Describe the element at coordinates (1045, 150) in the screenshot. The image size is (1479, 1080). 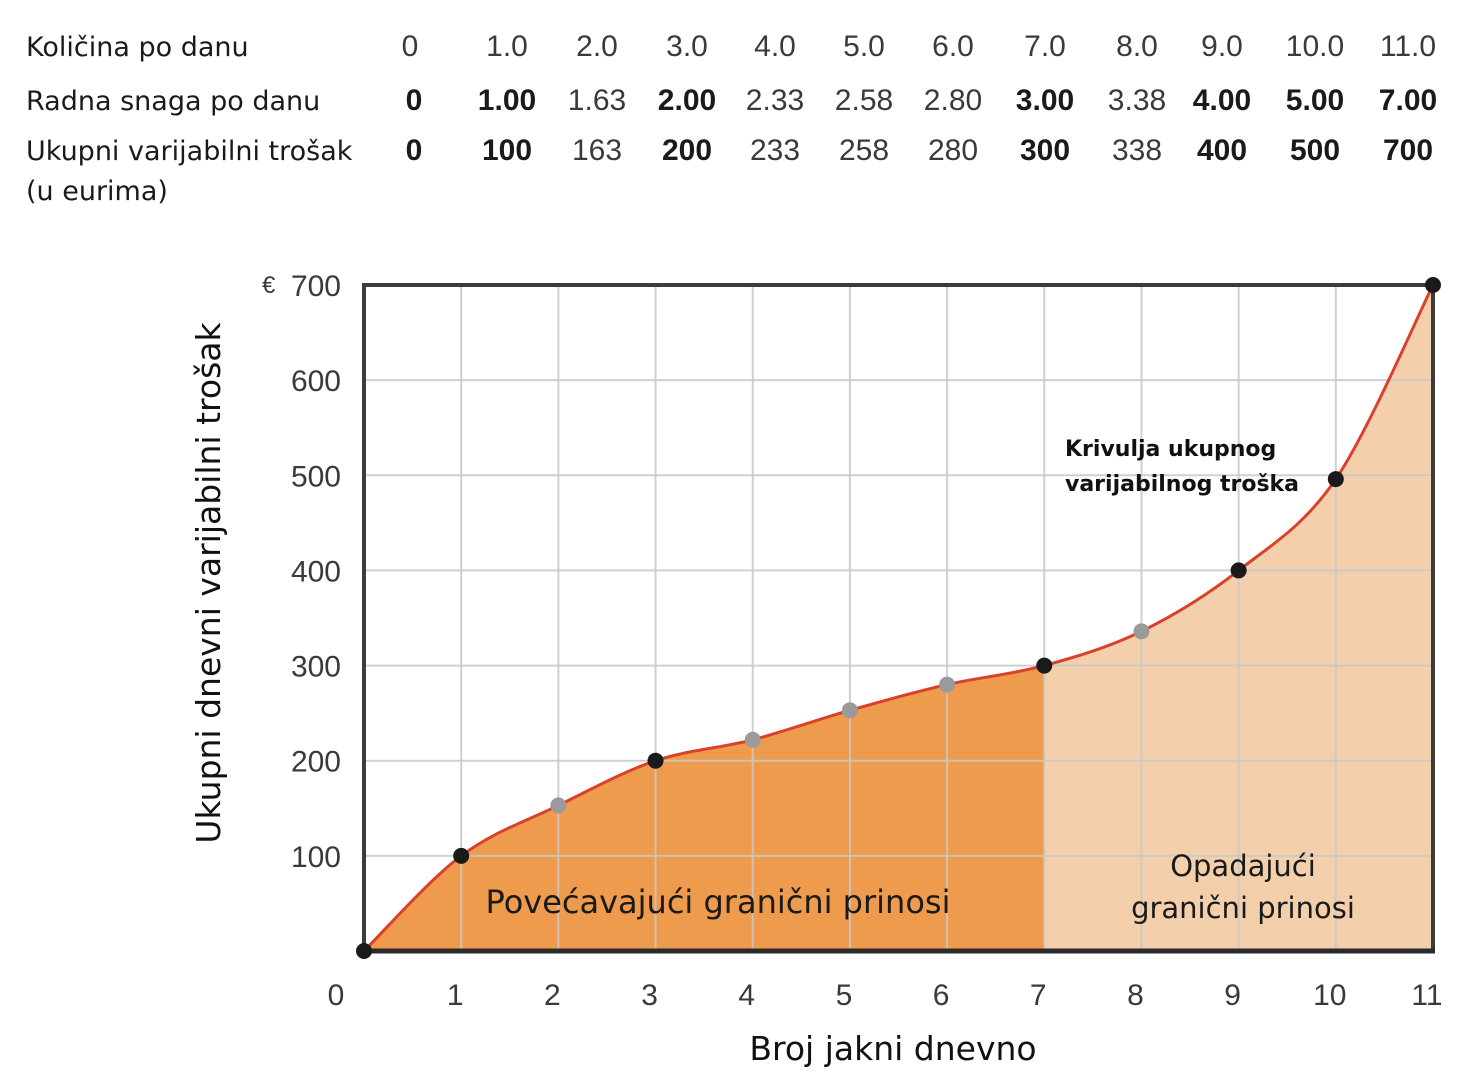
I see `table-cell: 300` at that location.